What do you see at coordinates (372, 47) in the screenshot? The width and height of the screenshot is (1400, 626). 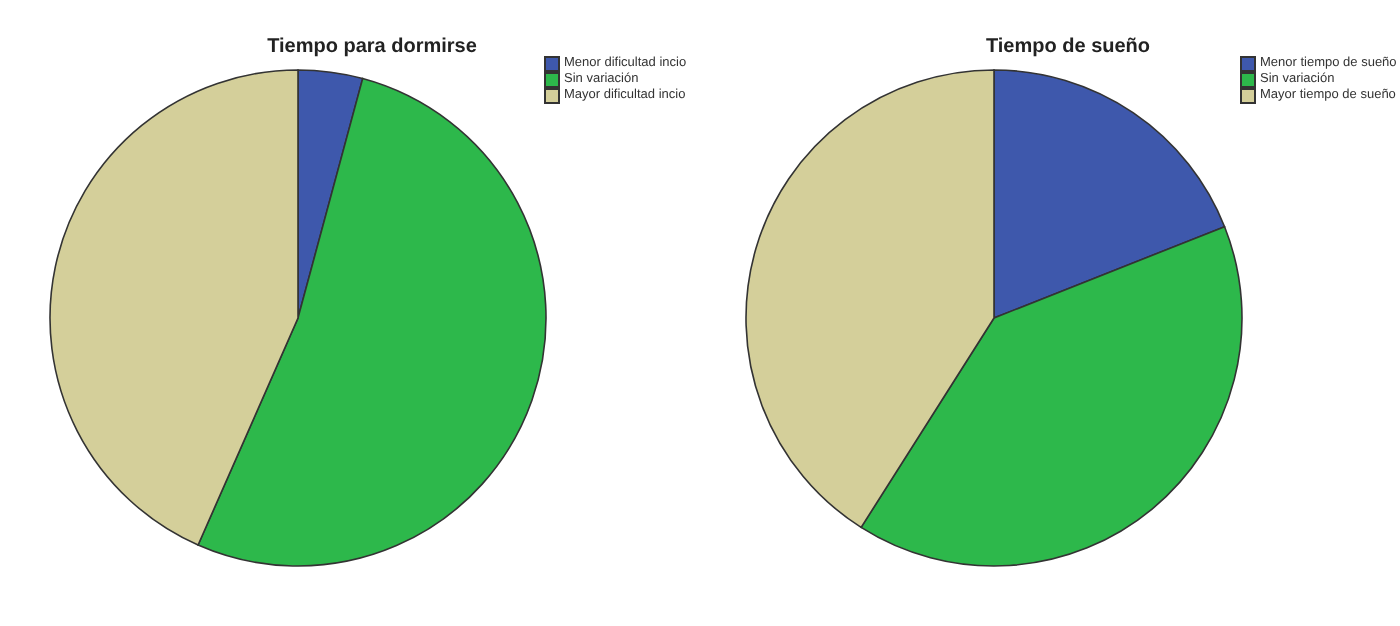 I see `chart-title: Tiempo para dormirse` at bounding box center [372, 47].